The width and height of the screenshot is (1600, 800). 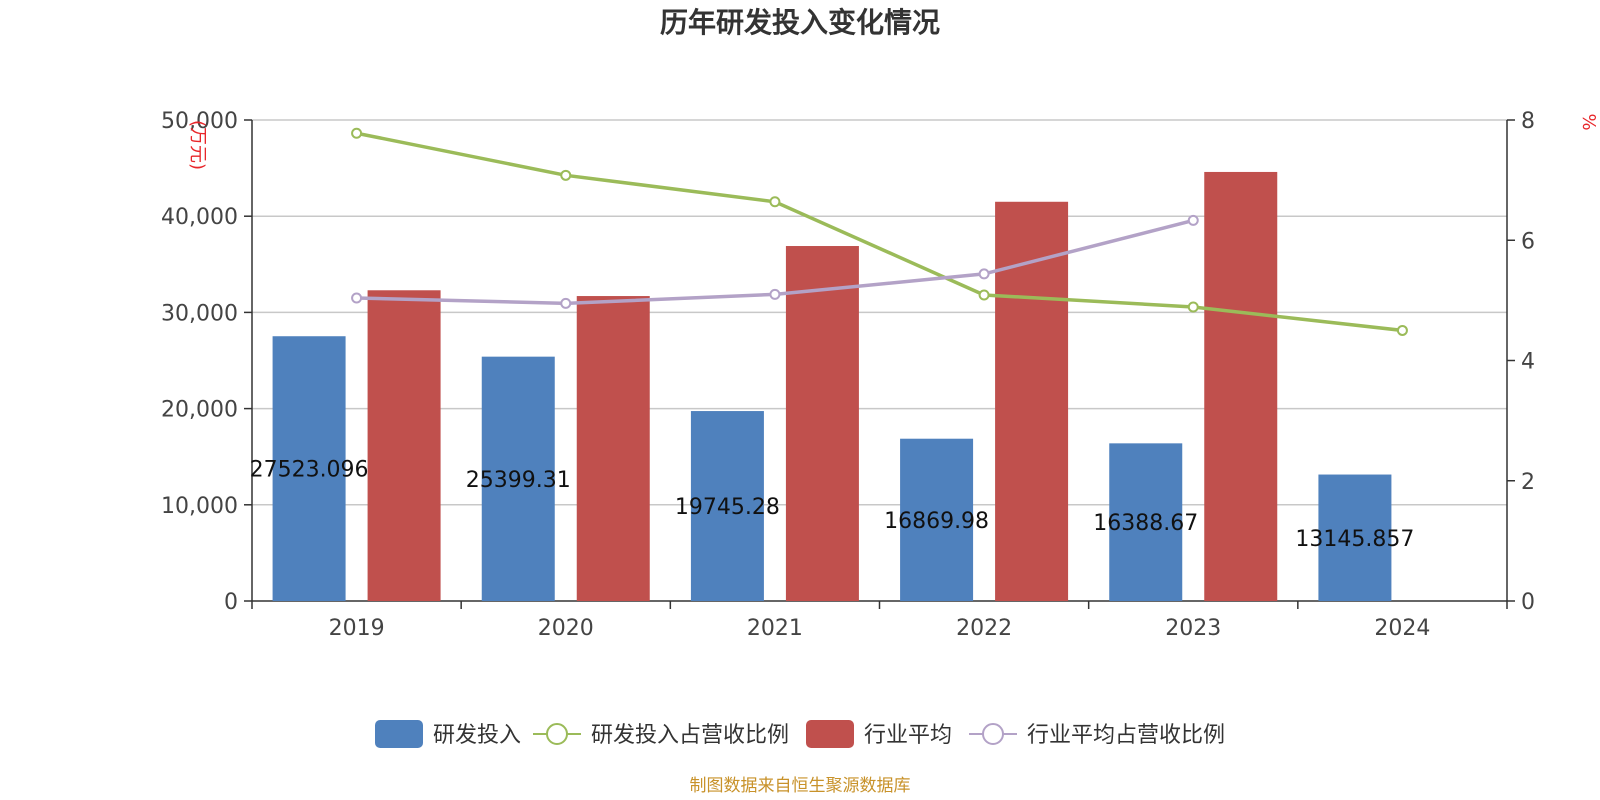 What do you see at coordinates (690, 735) in the screenshot?
I see `legend-label: 研发投入占营收比例` at bounding box center [690, 735].